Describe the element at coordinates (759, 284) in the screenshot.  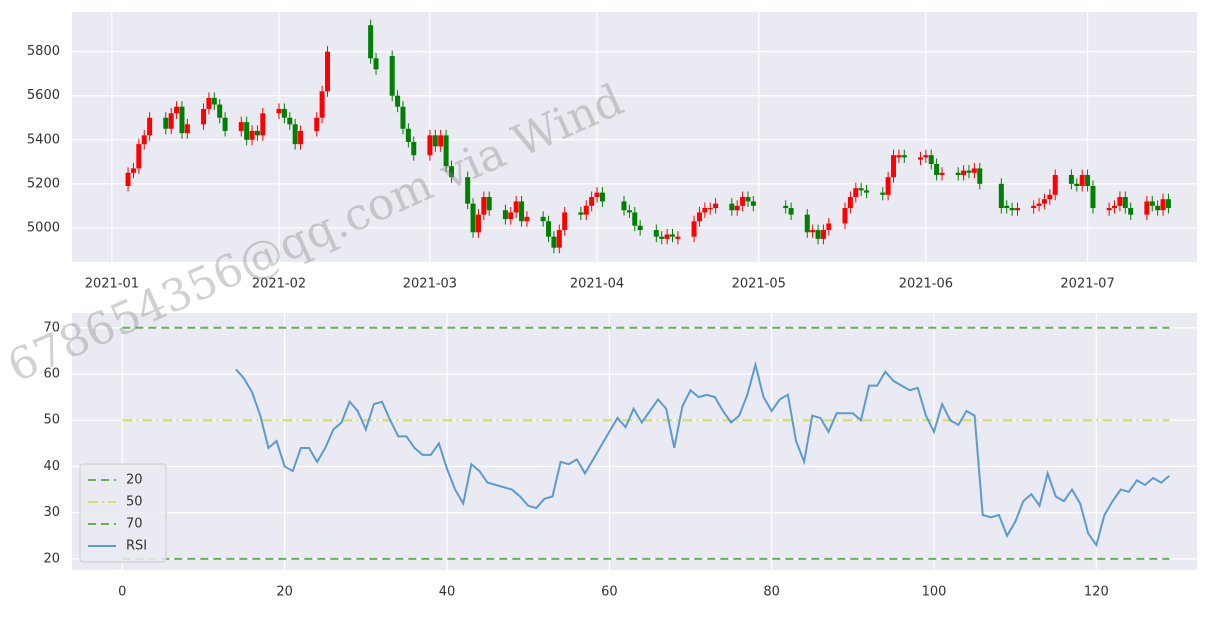
I see `x-tick-label: 2021-05` at that location.